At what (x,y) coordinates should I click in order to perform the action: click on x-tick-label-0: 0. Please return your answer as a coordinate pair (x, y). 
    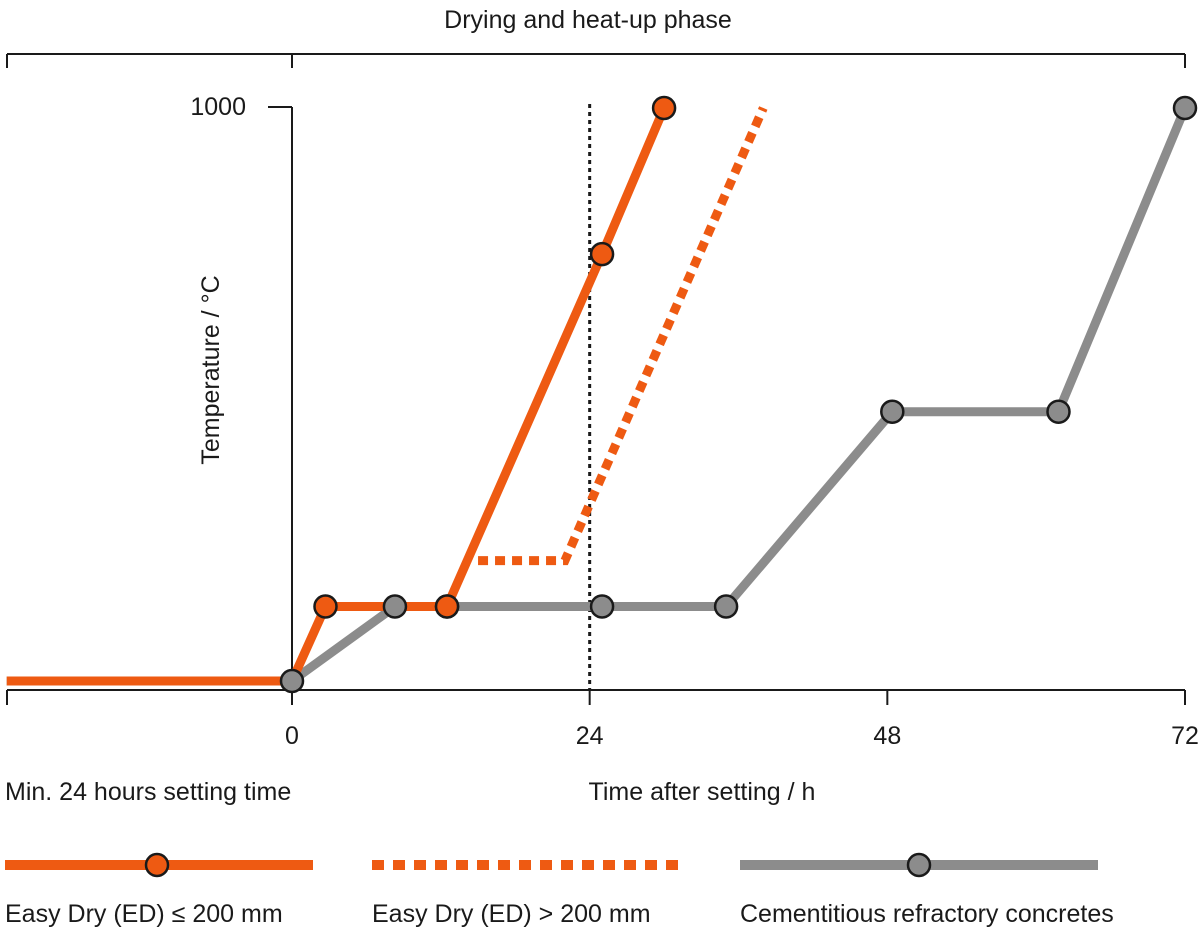
    Looking at the image, I should click on (292, 736).